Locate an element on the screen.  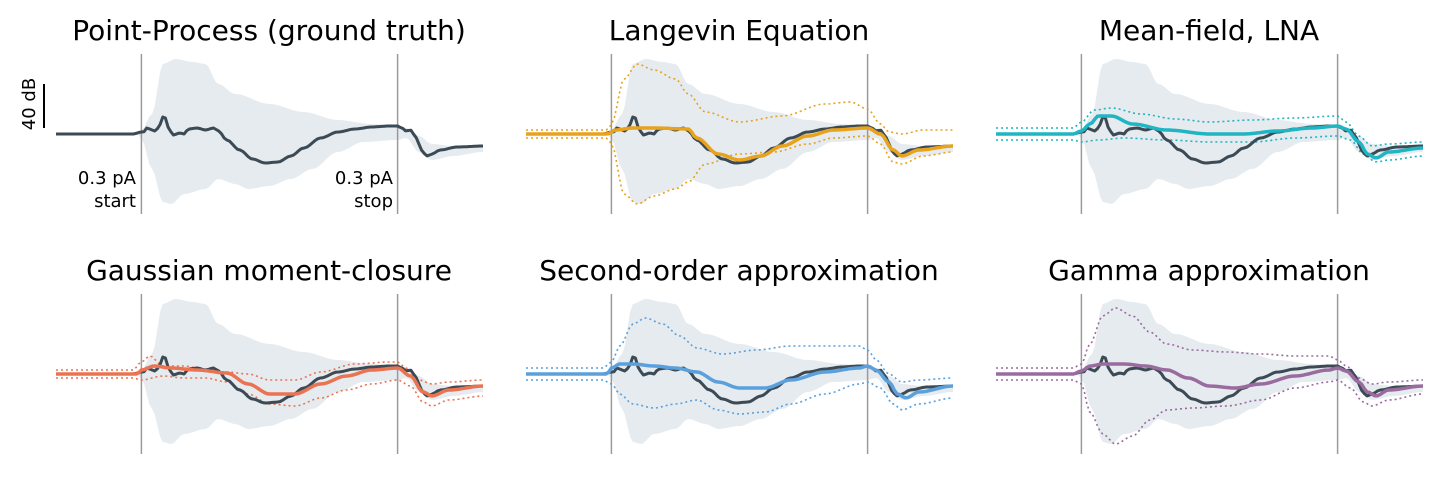
stop-annotation-line1: 0.3 pA is located at coordinates (364, 178).